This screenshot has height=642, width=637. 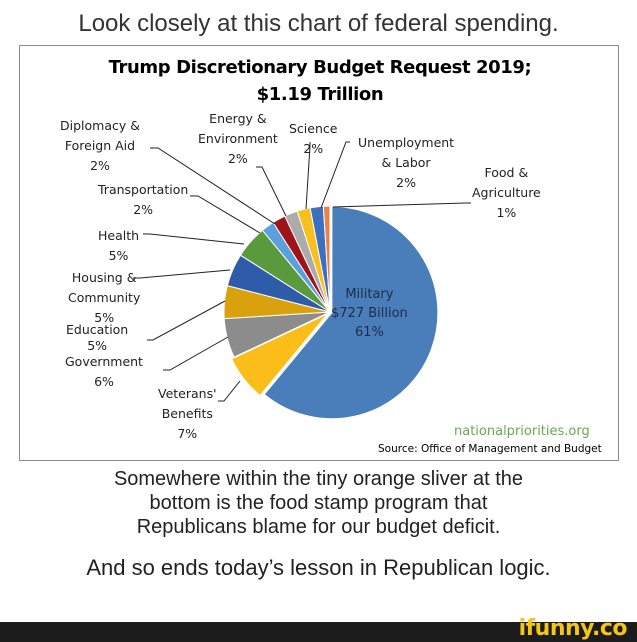 I want to click on label-line: & Labor, so click(x=406, y=162).